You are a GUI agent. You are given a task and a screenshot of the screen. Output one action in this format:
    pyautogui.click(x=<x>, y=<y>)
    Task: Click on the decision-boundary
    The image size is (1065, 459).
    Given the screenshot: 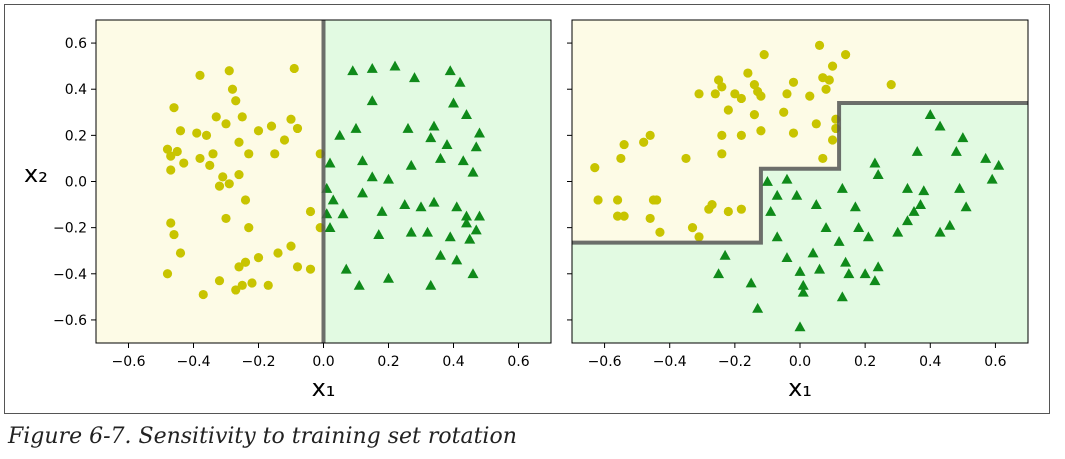 What is the action you would take?
    pyautogui.click(x=800, y=173)
    